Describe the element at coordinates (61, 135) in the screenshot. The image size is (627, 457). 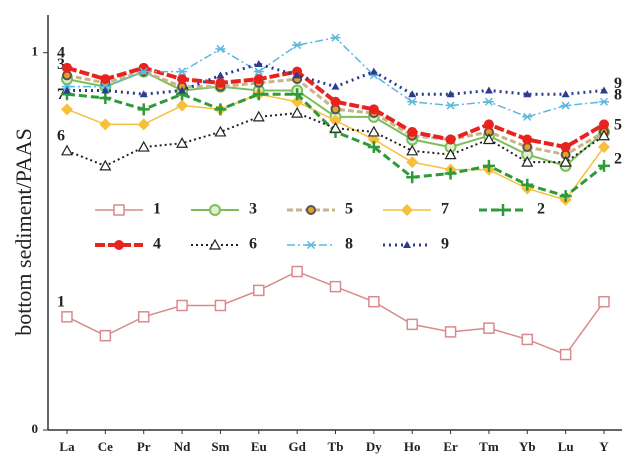
I see `series-end-label: 6` at that location.